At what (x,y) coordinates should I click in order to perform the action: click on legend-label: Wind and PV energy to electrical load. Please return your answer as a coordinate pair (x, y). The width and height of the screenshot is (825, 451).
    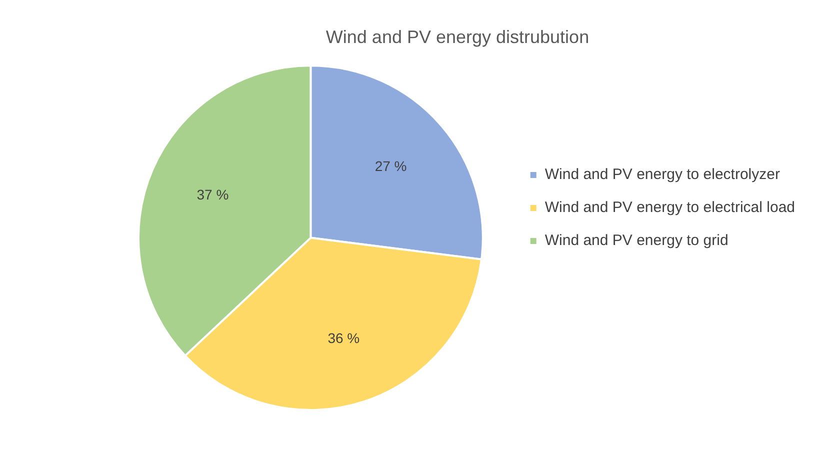
    Looking at the image, I should click on (670, 207).